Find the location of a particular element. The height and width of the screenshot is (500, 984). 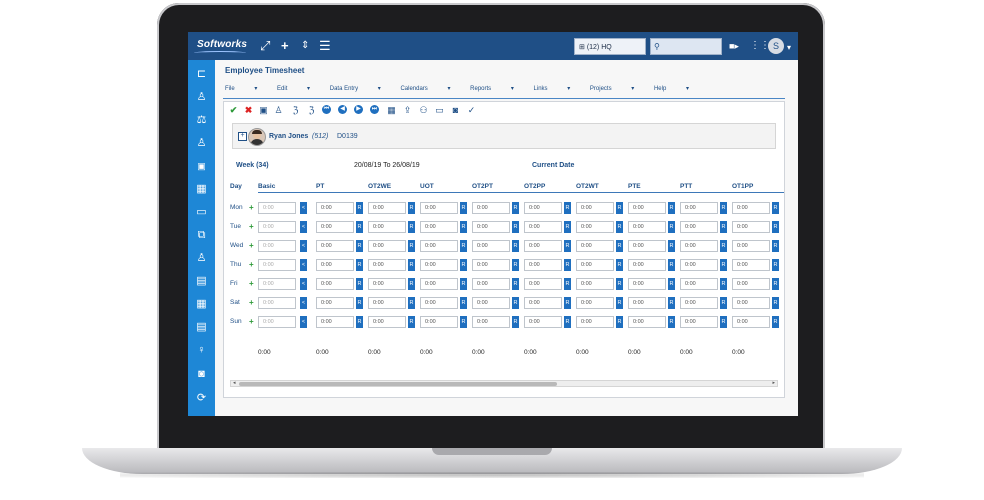

calendar-grid-icon: ▦ is located at coordinates (201, 304).